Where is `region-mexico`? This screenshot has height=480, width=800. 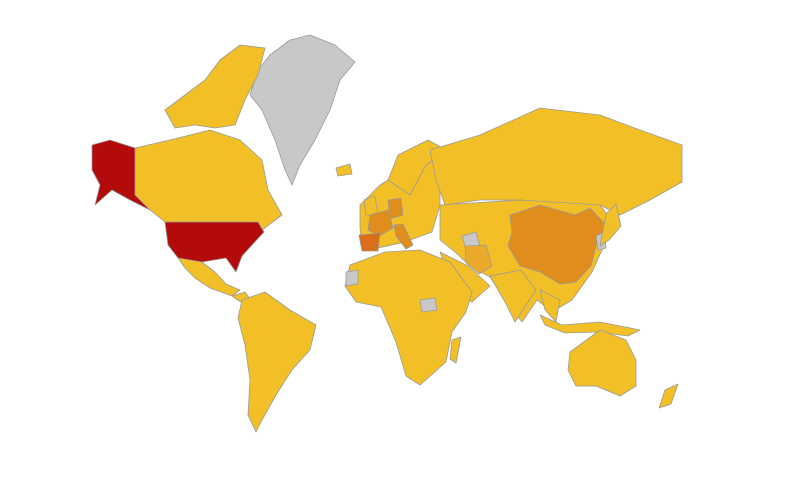 region-mexico is located at coordinates (209, 277).